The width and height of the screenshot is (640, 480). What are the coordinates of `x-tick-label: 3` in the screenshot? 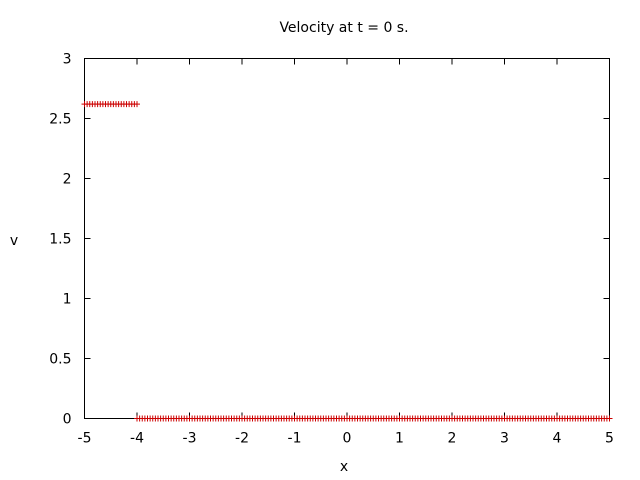 It's located at (504, 439).